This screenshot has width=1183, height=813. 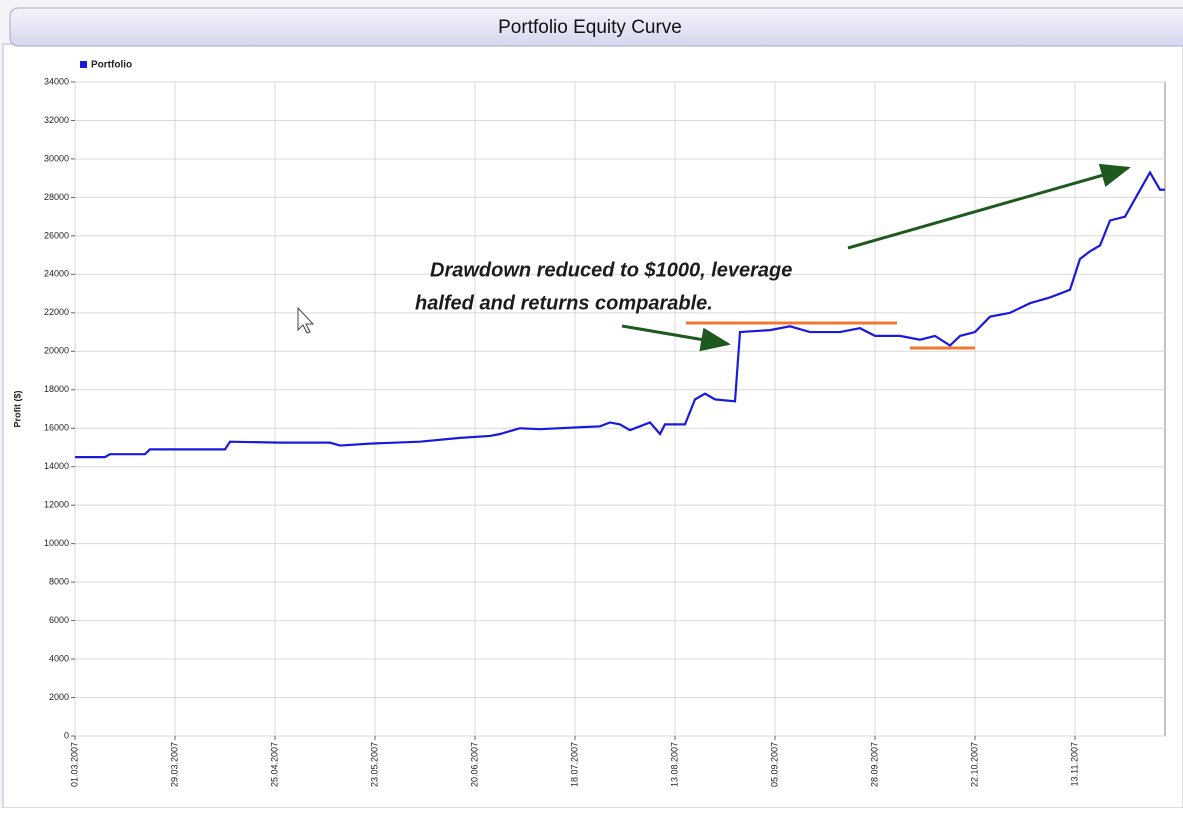 I want to click on y-tick-label: 20000, so click(x=56, y=351).